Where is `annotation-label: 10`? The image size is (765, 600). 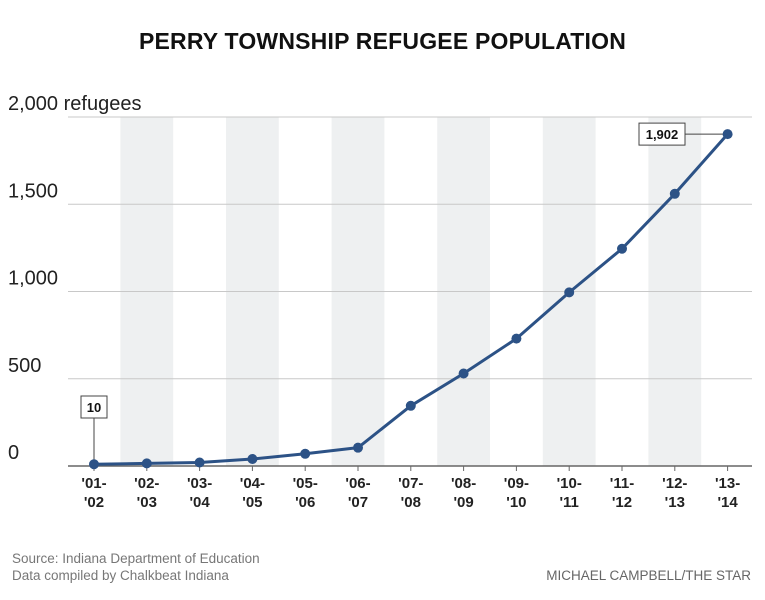 annotation-label: 10 is located at coordinates (94, 407).